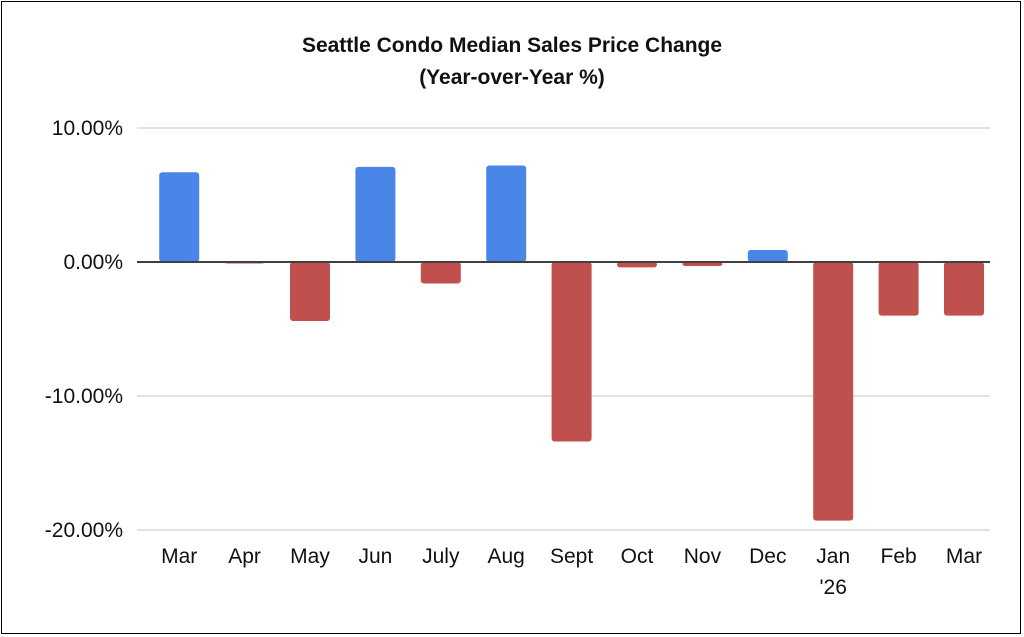 Image resolution: width=1024 pixels, height=637 pixels. I want to click on x-tick-label: Apr, so click(244, 556).